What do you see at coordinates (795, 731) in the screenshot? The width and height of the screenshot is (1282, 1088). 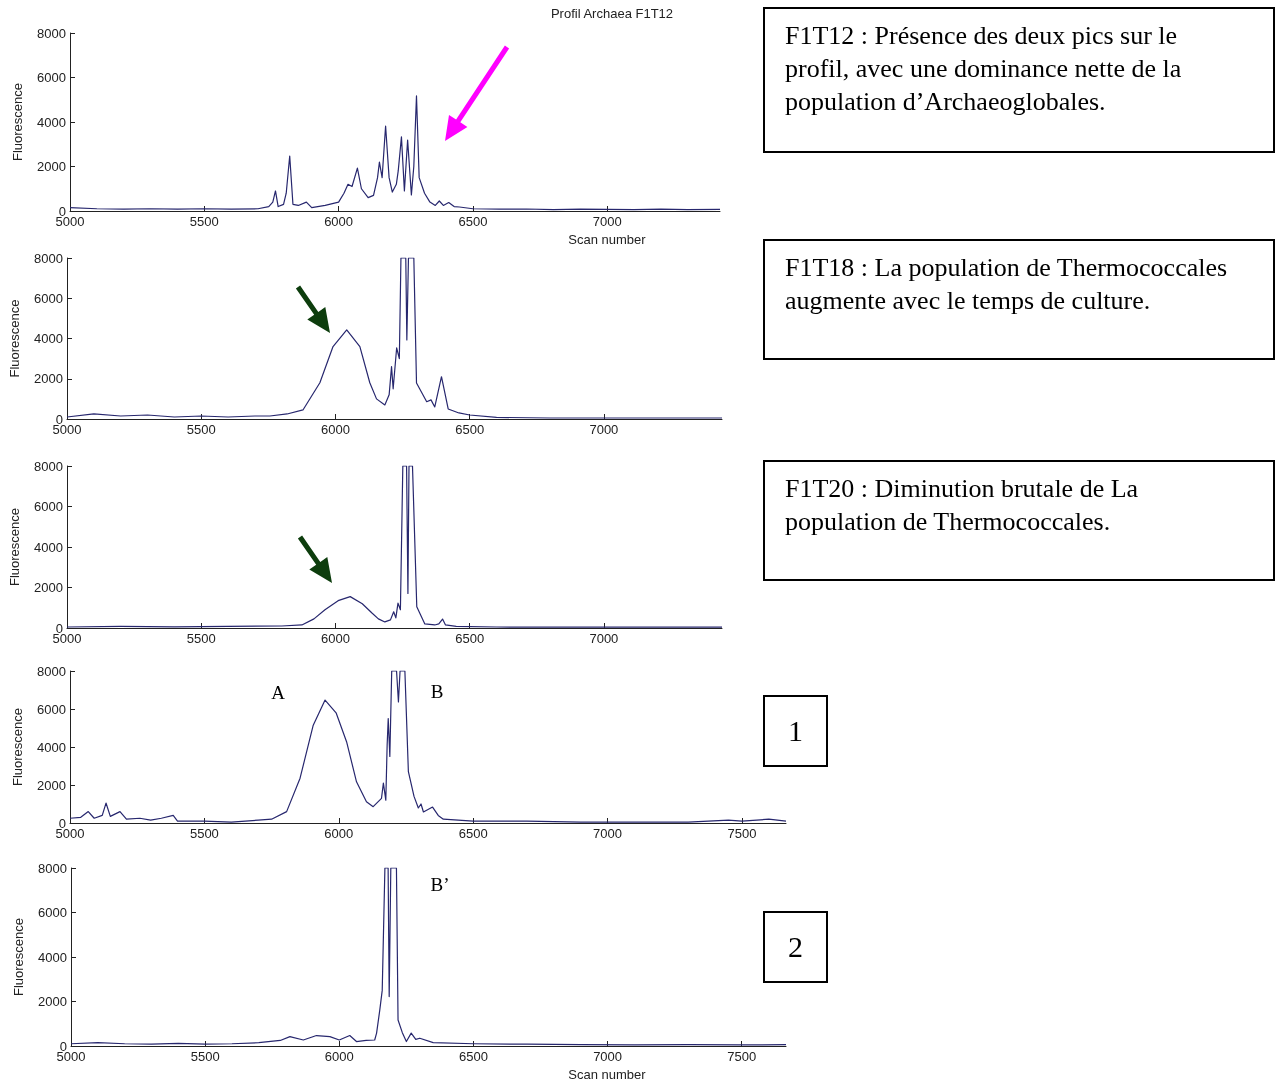 I see `text: 1` at bounding box center [795, 731].